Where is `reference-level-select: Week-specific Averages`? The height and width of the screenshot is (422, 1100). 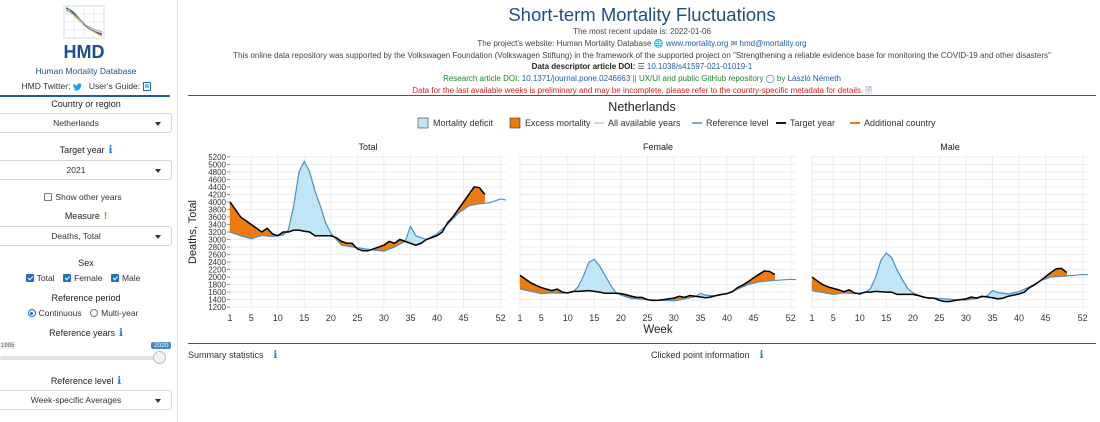
reference-level-select: Week-specific Averages is located at coordinates (86, 400).